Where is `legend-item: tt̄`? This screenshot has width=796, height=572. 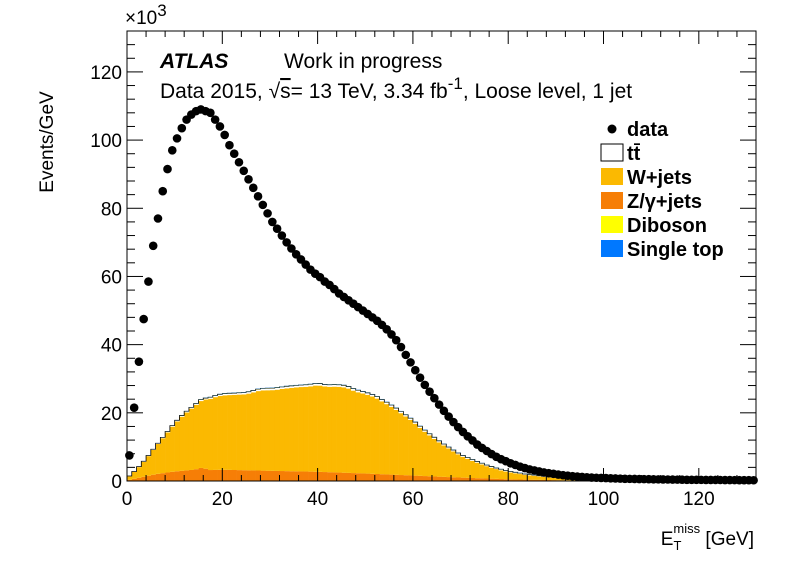 legend-item: tt̄ is located at coordinates (620, 154).